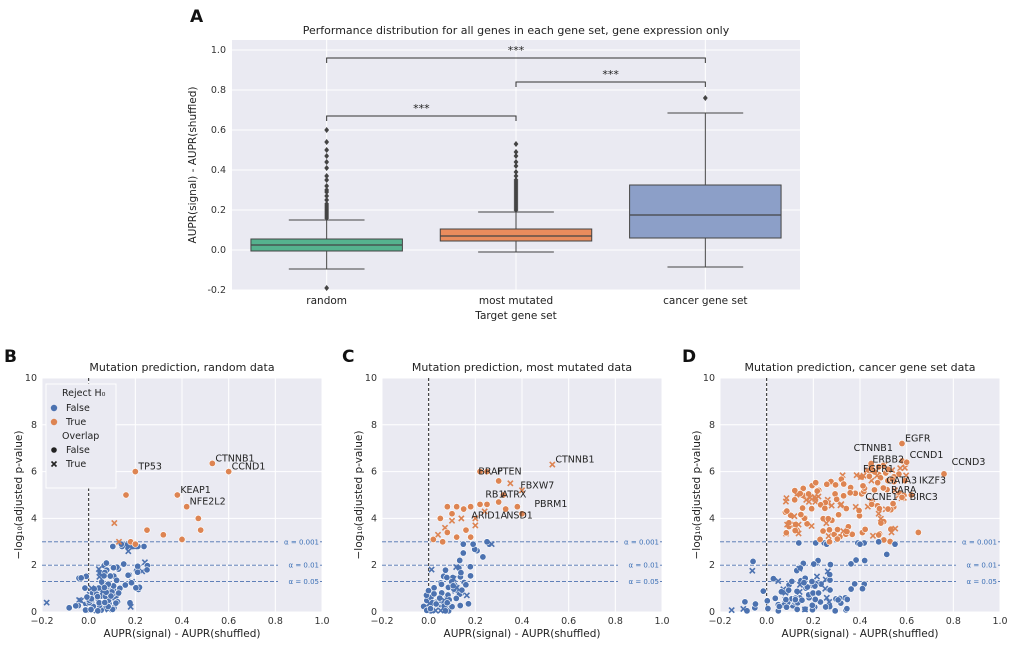 This screenshot has height=648, width=1014. I want to click on x-tick-label: cancer gene set, so click(705, 301).